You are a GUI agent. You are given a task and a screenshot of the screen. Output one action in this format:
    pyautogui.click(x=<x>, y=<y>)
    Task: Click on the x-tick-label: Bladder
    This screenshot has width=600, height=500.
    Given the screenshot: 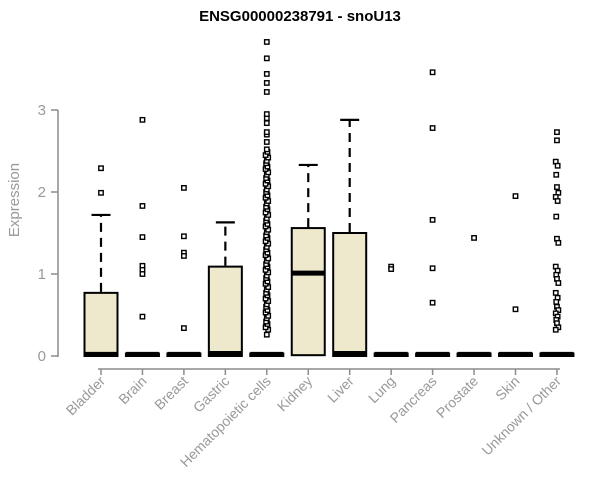 What is the action you would take?
    pyautogui.click(x=86, y=396)
    